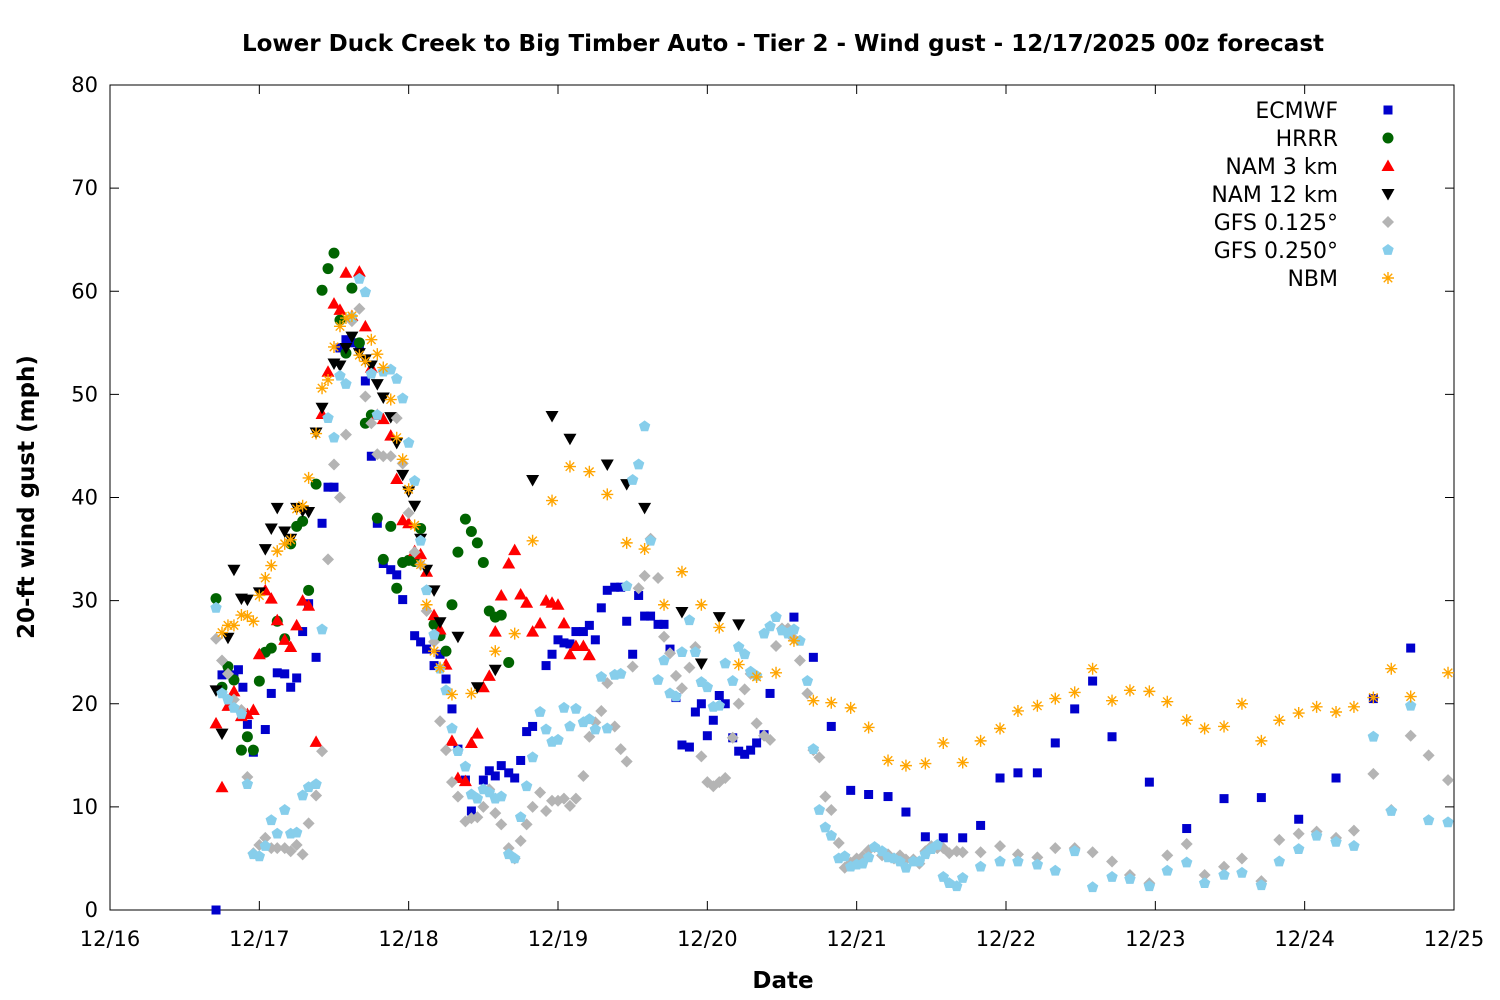  What do you see at coordinates (91, 910) in the screenshot?
I see `y-tick-label: 0` at bounding box center [91, 910].